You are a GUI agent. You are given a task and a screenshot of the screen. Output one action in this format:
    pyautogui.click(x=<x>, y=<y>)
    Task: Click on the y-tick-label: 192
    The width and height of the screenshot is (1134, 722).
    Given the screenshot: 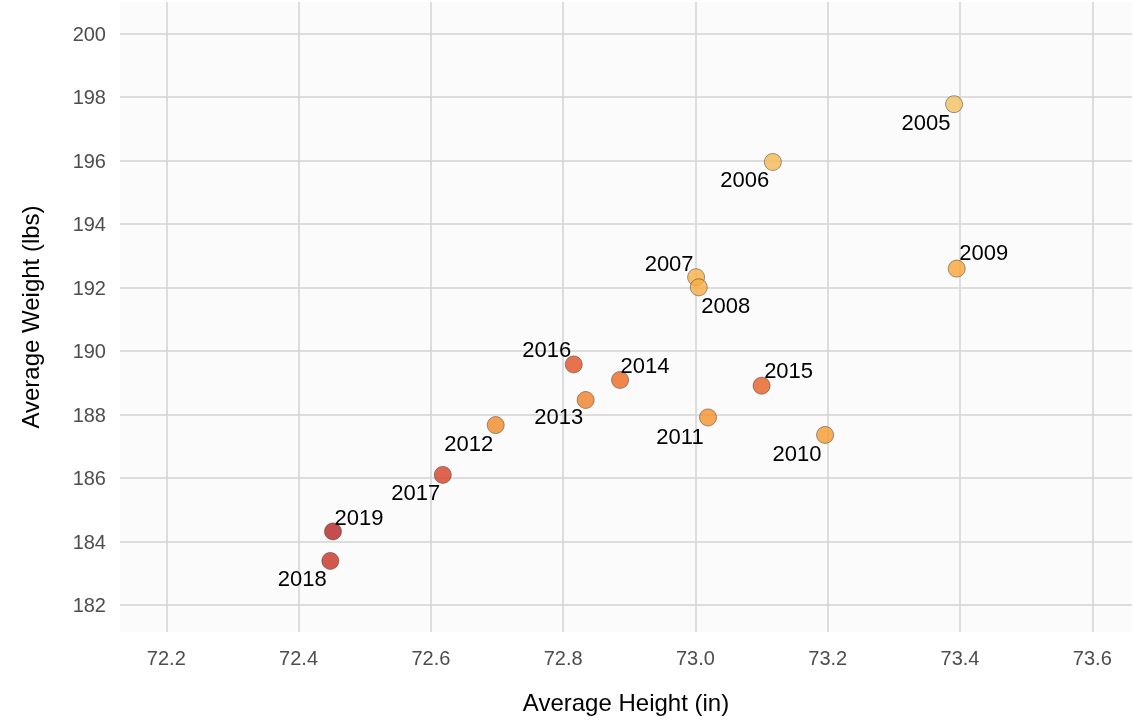 What is the action you would take?
    pyautogui.click(x=89, y=287)
    